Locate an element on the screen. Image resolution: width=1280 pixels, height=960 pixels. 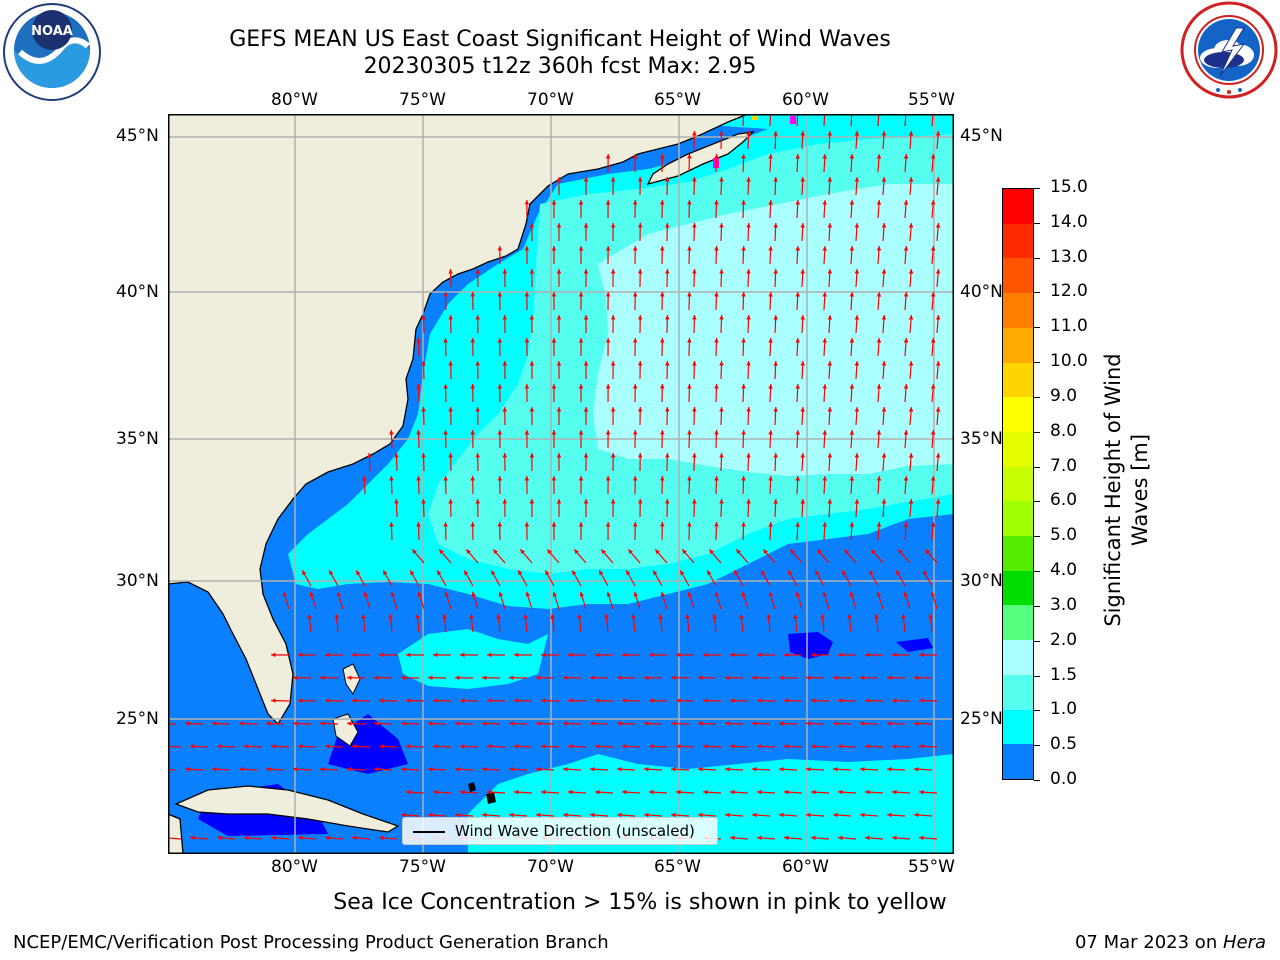
colorbar-tick-label: 5.0 is located at coordinates (1064, 535).